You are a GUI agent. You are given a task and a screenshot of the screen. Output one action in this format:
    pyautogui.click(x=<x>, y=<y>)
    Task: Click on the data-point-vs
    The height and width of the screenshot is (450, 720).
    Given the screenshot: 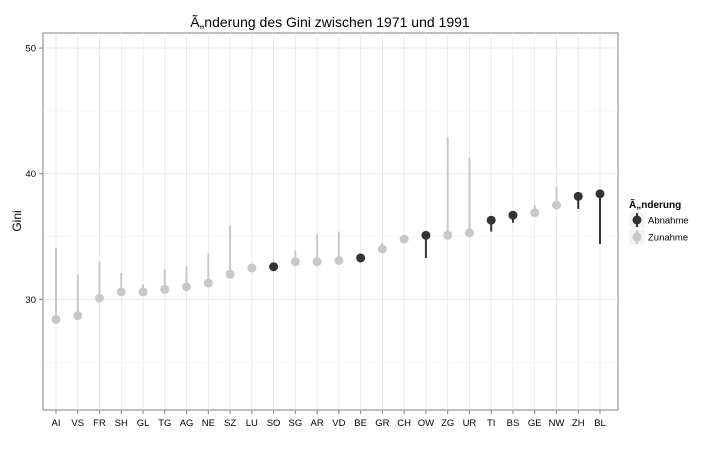 What is the action you would take?
    pyautogui.click(x=78, y=316)
    